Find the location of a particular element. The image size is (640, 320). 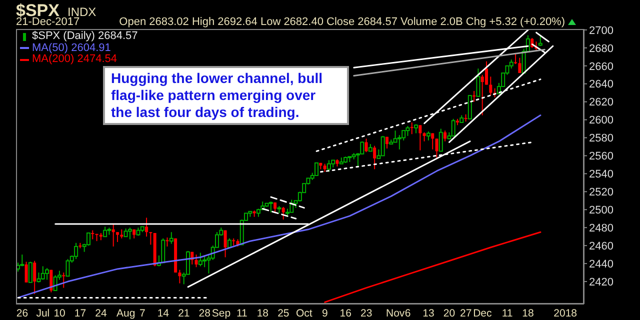

x-tick-label: 24 is located at coordinates (101, 313).